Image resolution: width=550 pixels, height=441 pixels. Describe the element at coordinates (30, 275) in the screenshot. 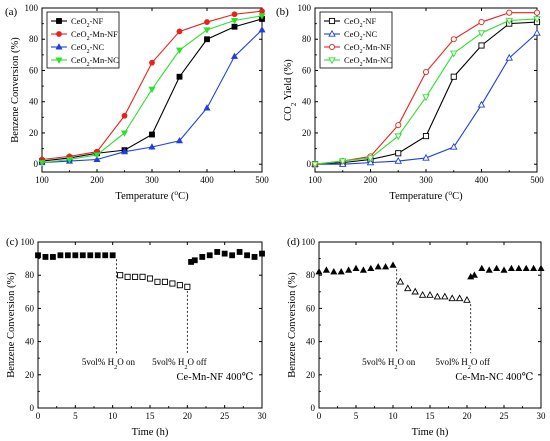

I see `panel-c-y-tick-label: 80` at that location.